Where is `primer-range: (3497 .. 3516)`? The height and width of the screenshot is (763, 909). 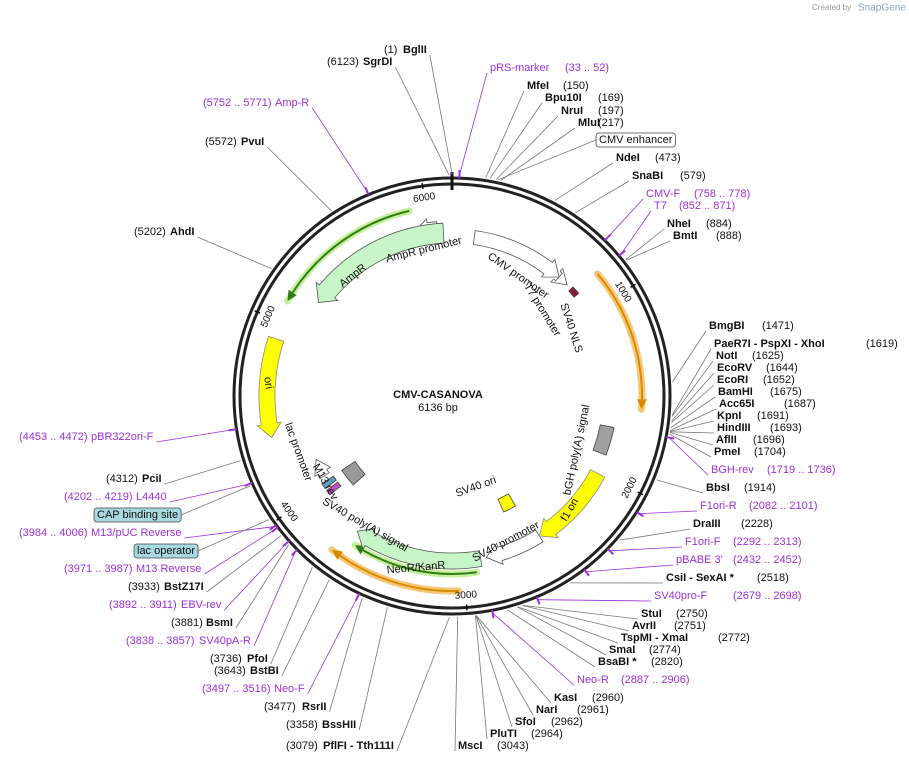 primer-range: (3497 .. 3516) is located at coordinates (236, 689).